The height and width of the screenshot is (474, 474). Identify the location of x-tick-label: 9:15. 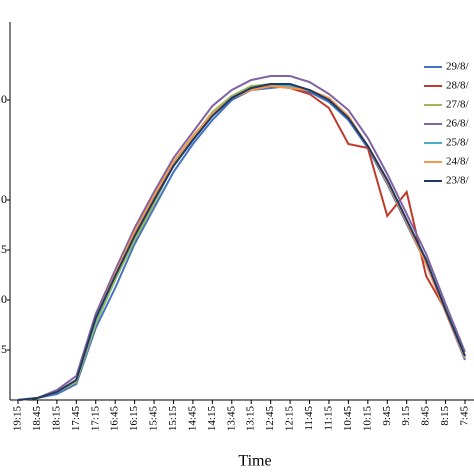
(406, 416).